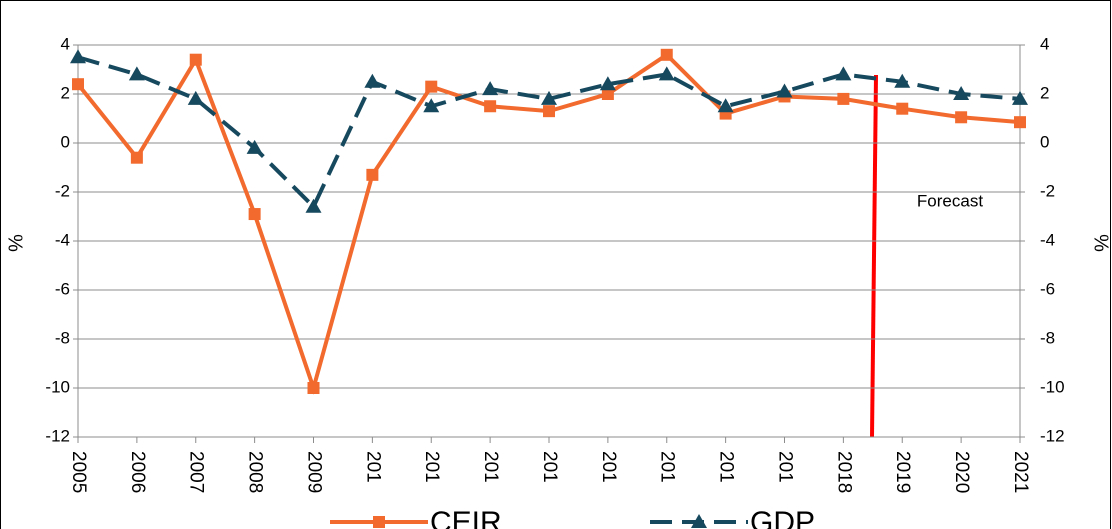  I want to click on x-tick-label: 2021, so click(1020, 472).